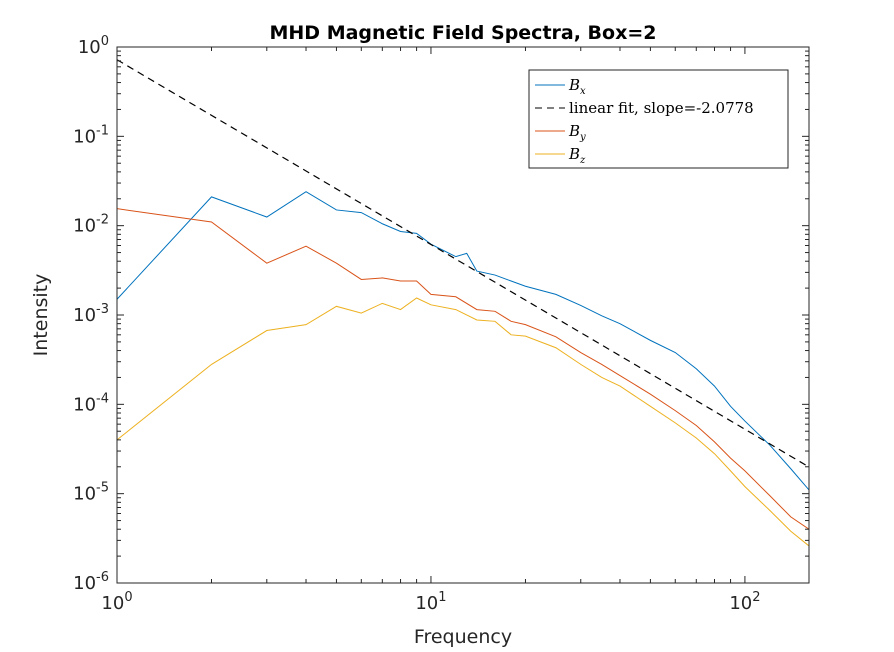 The width and height of the screenshot is (894, 652). Describe the element at coordinates (116, 602) in the screenshot. I see `x-tick-label: 10⁰` at that location.